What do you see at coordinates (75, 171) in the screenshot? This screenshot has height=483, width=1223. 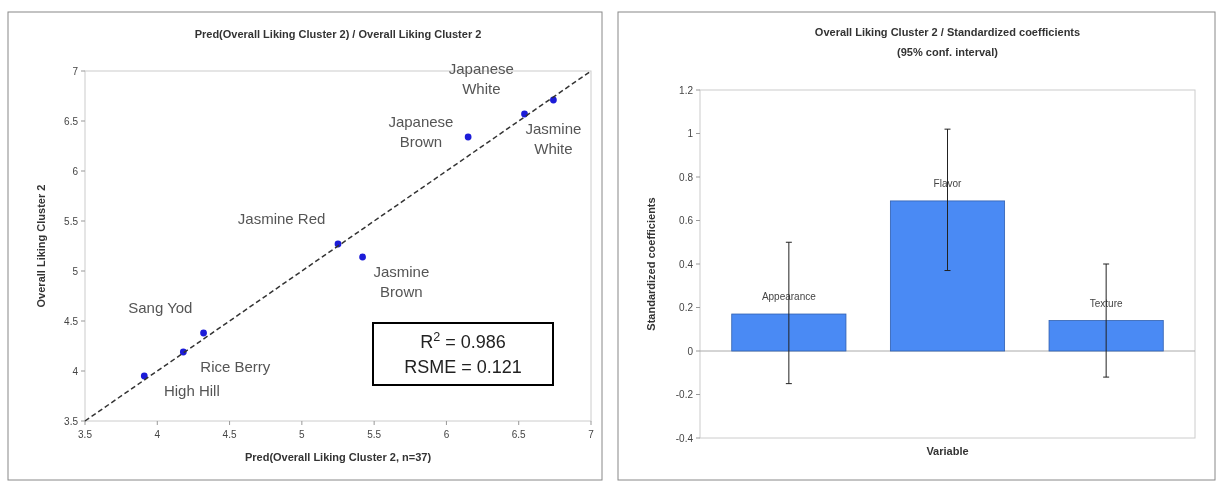 I see `y-tick-label: 6` at bounding box center [75, 171].